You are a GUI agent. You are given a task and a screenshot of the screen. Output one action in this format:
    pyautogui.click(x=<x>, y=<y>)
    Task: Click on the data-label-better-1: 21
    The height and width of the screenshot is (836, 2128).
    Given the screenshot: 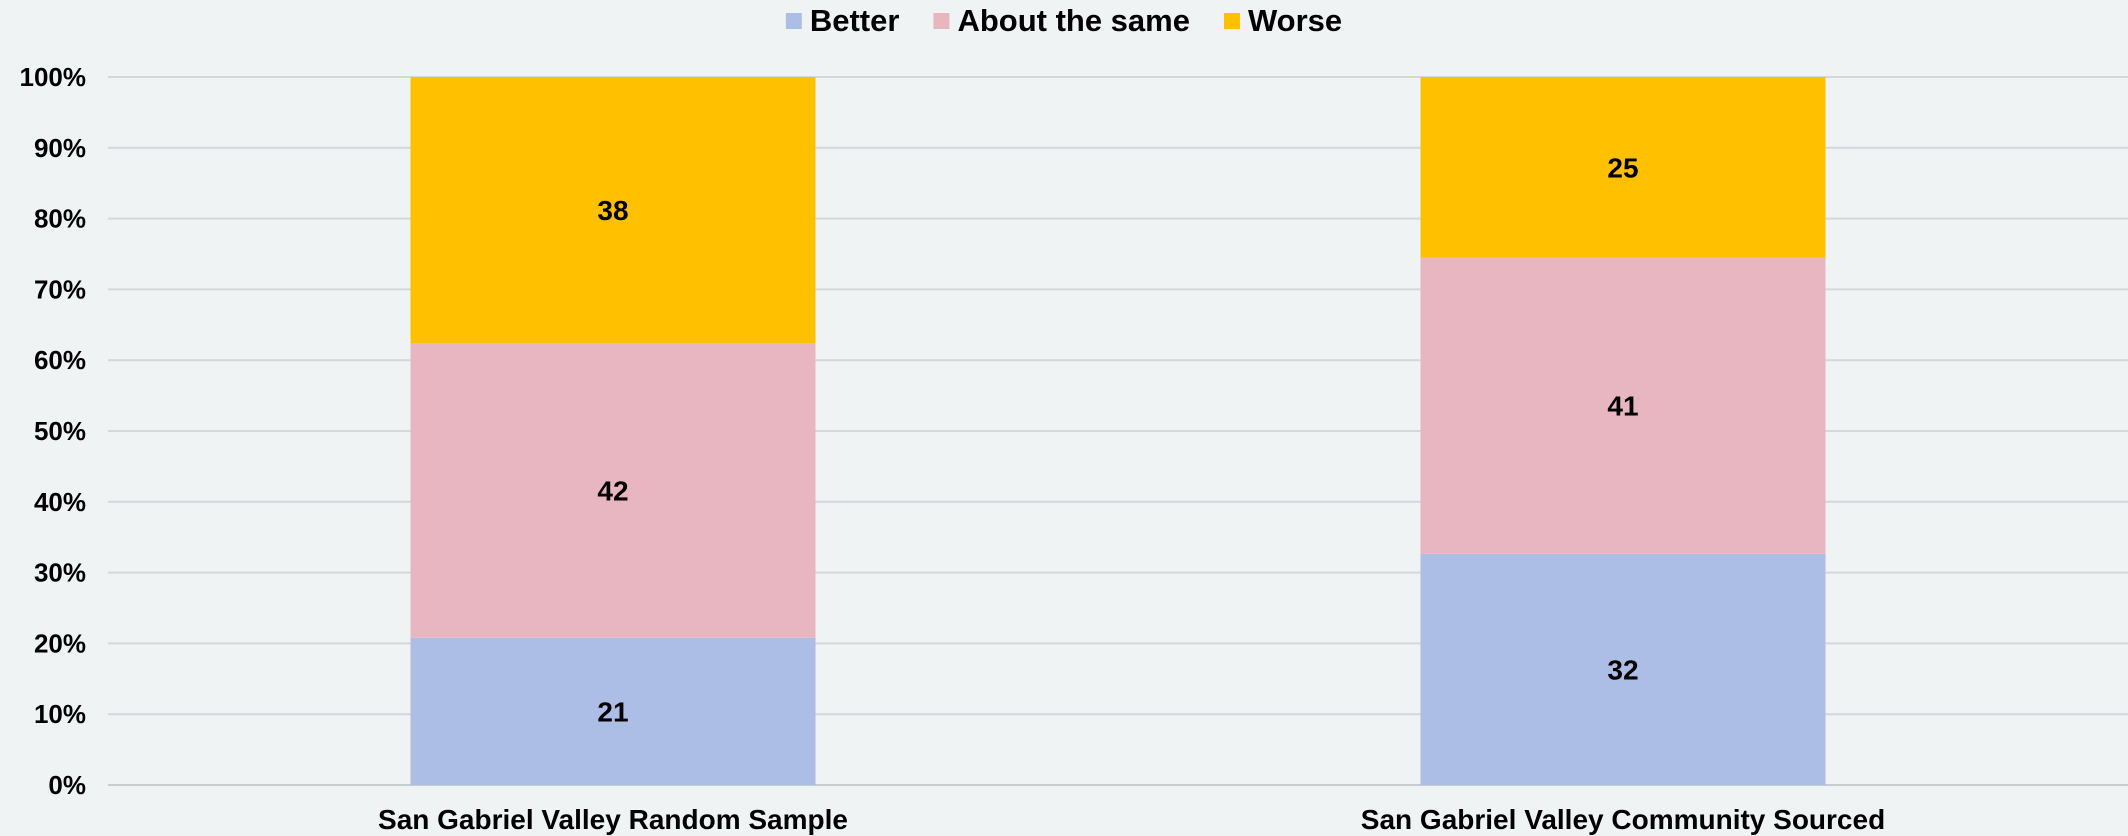 What is the action you would take?
    pyautogui.click(x=612, y=711)
    